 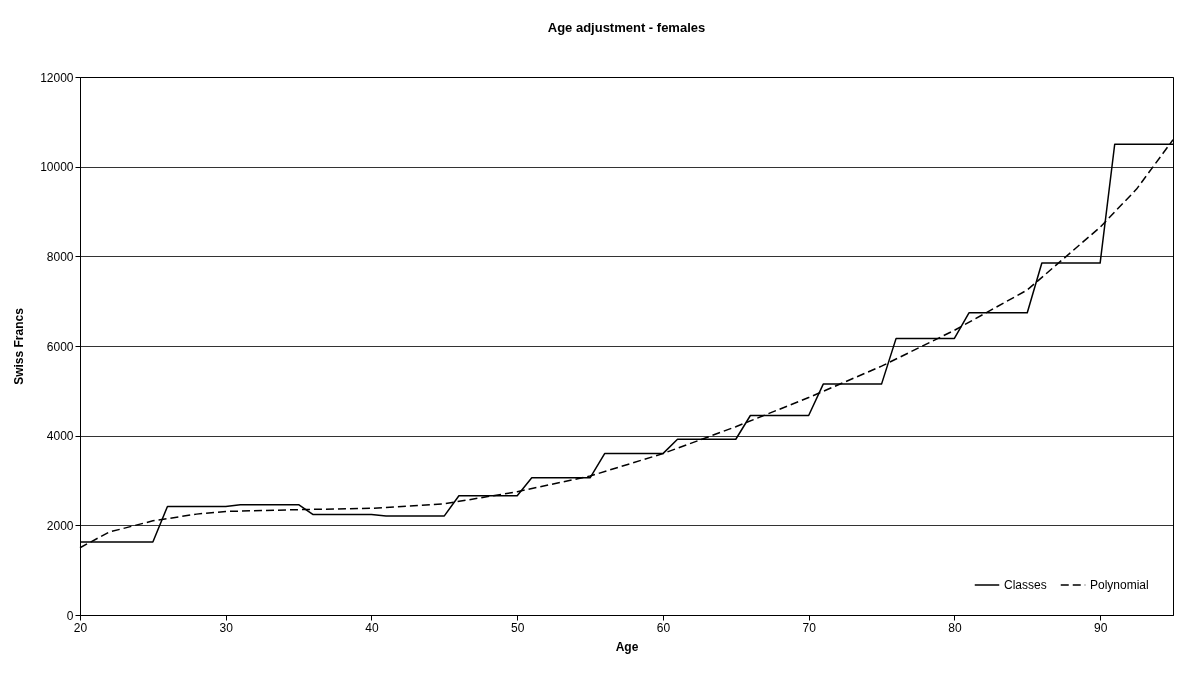 What do you see at coordinates (80, 627) in the screenshot?
I see `x-tick-label: 20` at bounding box center [80, 627].